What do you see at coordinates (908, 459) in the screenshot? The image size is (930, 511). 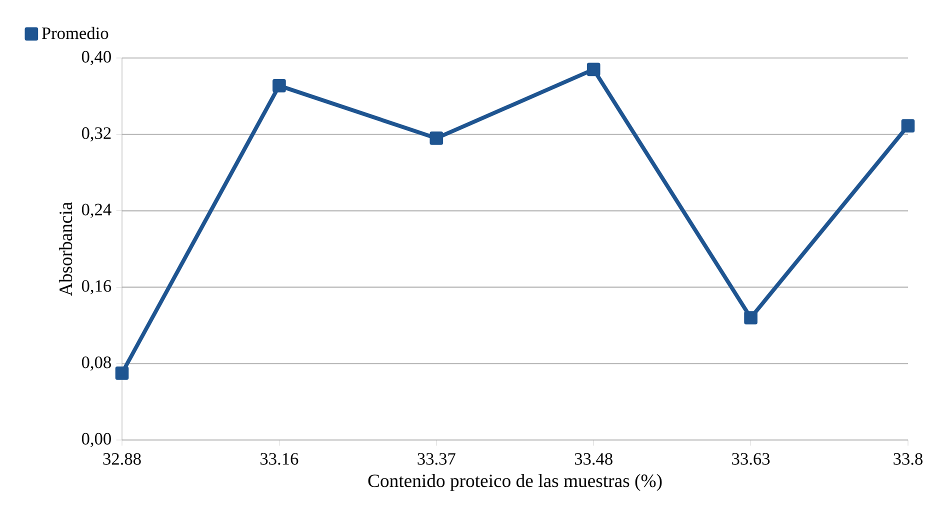 I see `x-tick-label: 33.8` at bounding box center [908, 459].